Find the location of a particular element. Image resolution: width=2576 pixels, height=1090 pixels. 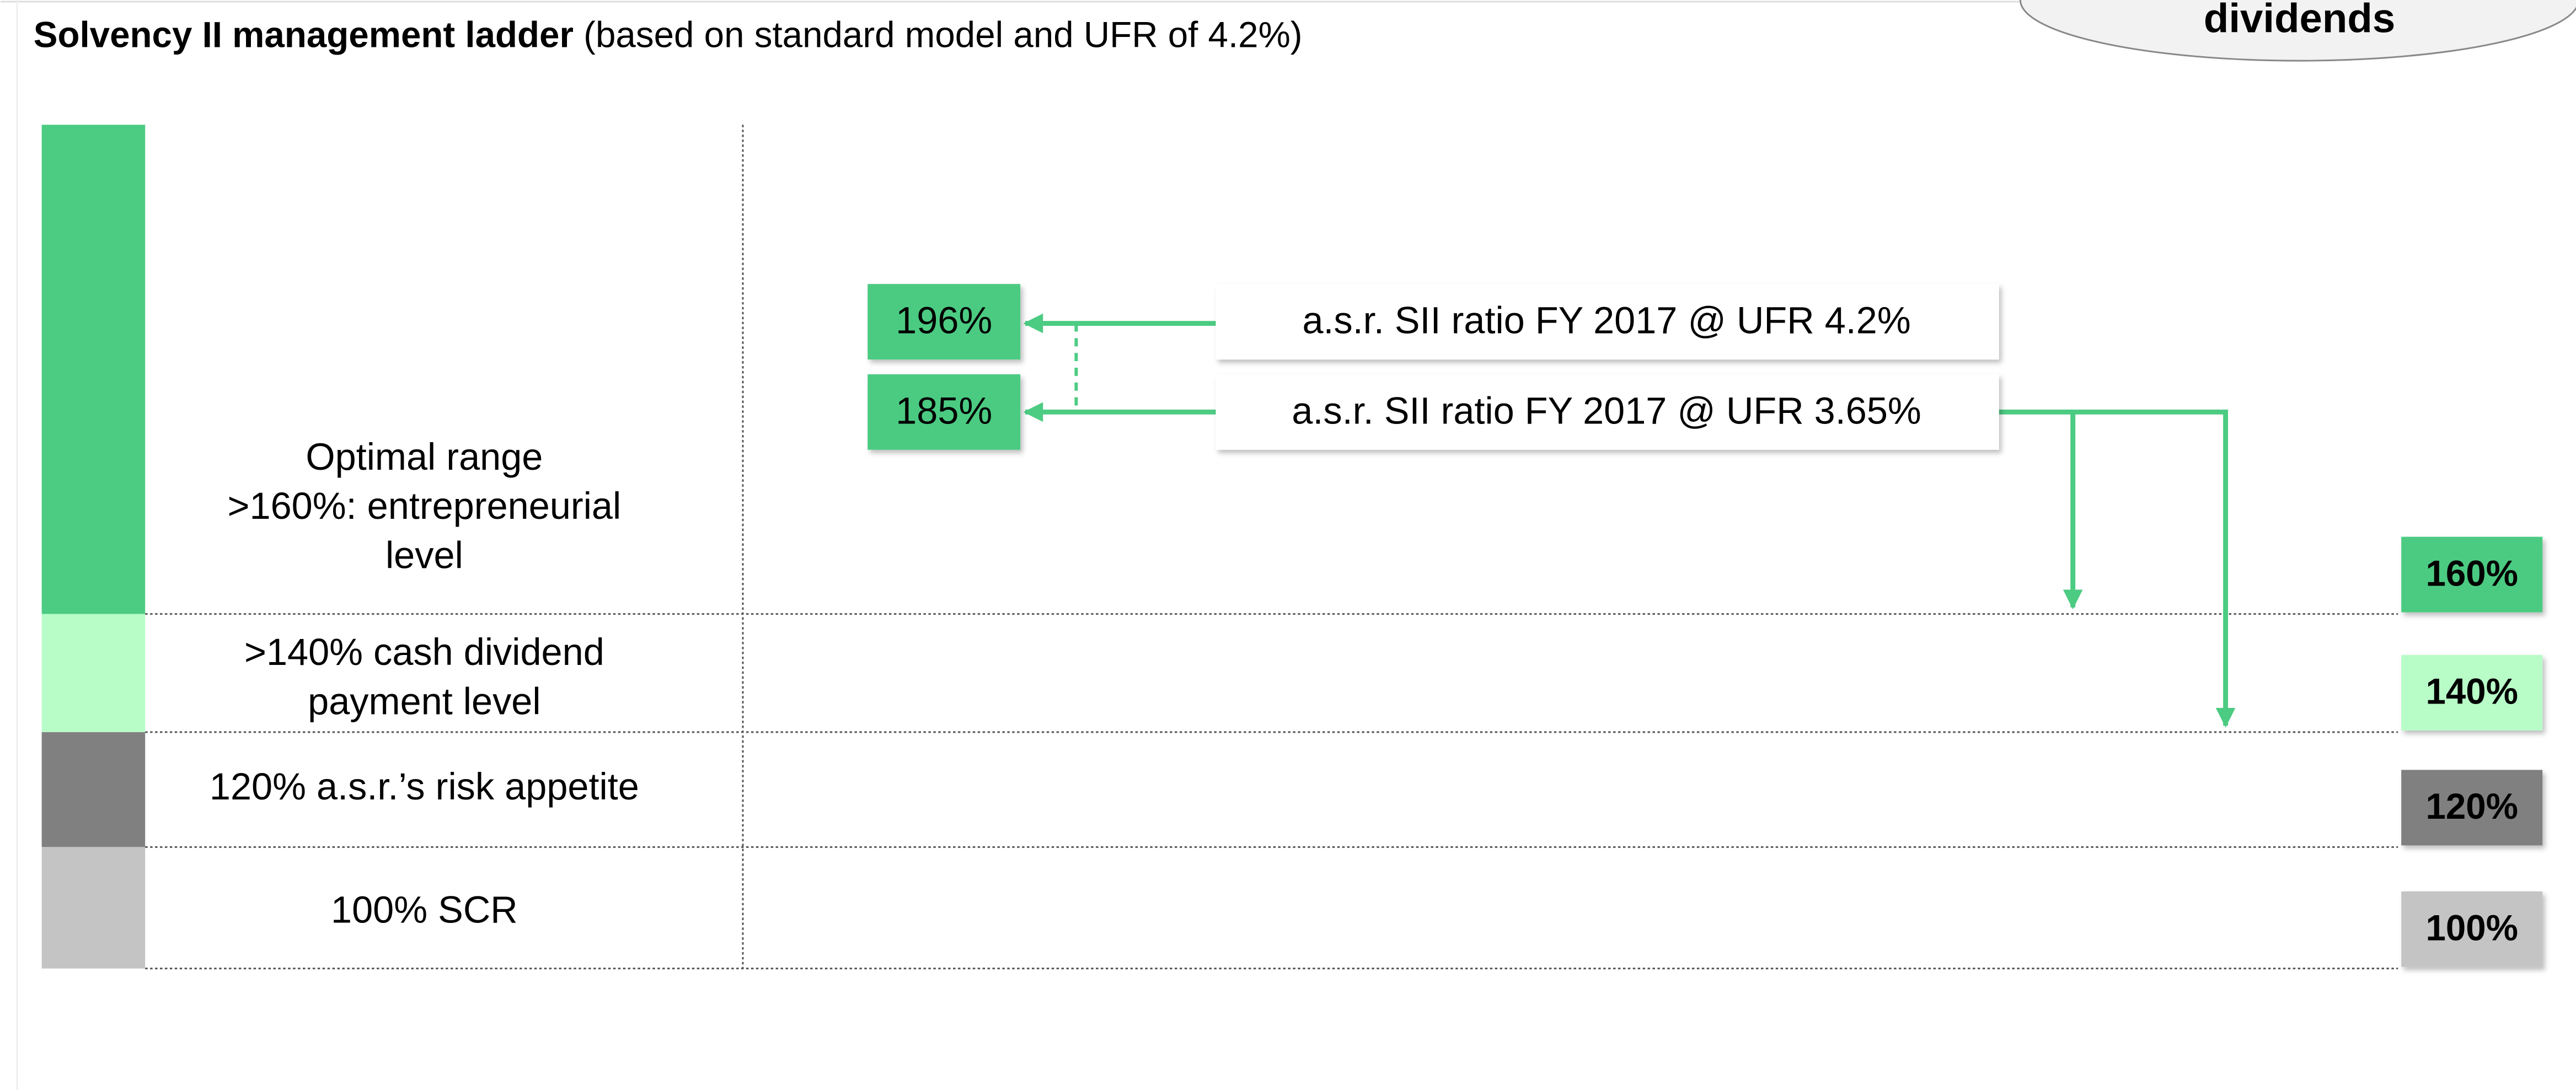

ratio-label: a.s.r. SII ratio FY 2017 @ UFR 3.65% is located at coordinates (1606, 411).